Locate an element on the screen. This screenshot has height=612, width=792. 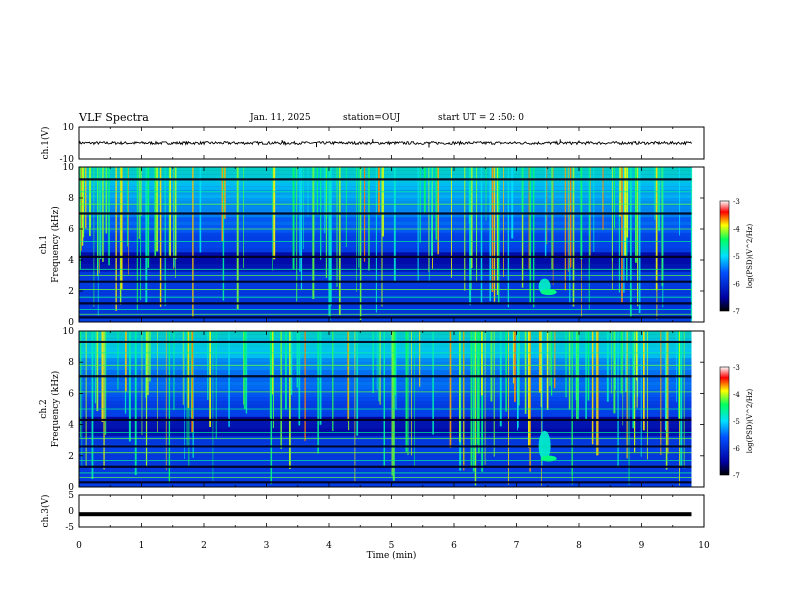
y-tick-label: 5 is located at coordinates (71, 496).